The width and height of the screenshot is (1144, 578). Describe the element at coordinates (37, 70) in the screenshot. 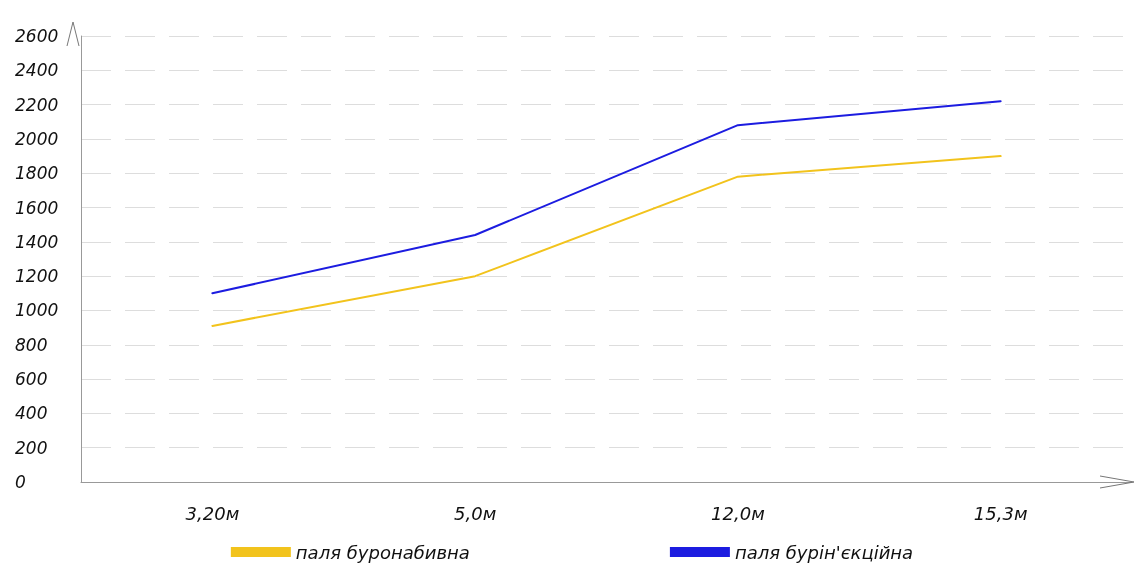

I see `y-tick-label: 2400` at that location.